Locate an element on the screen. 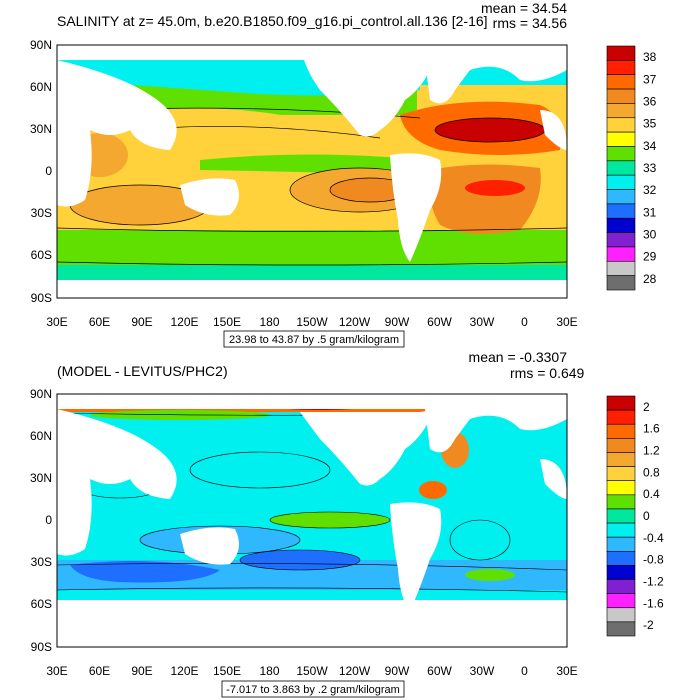  salinity-north-atlantic-core is located at coordinates (490, 130).